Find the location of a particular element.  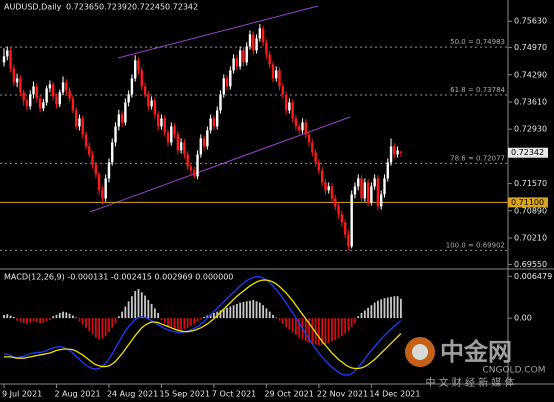

y-tick-label: 0.72930 is located at coordinates (530, 129).